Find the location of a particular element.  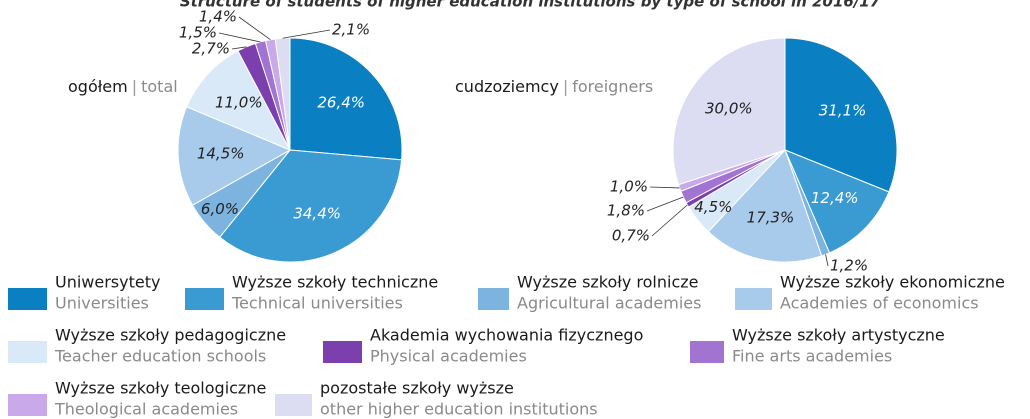

value-label: 12,4% is located at coordinates (835, 198).